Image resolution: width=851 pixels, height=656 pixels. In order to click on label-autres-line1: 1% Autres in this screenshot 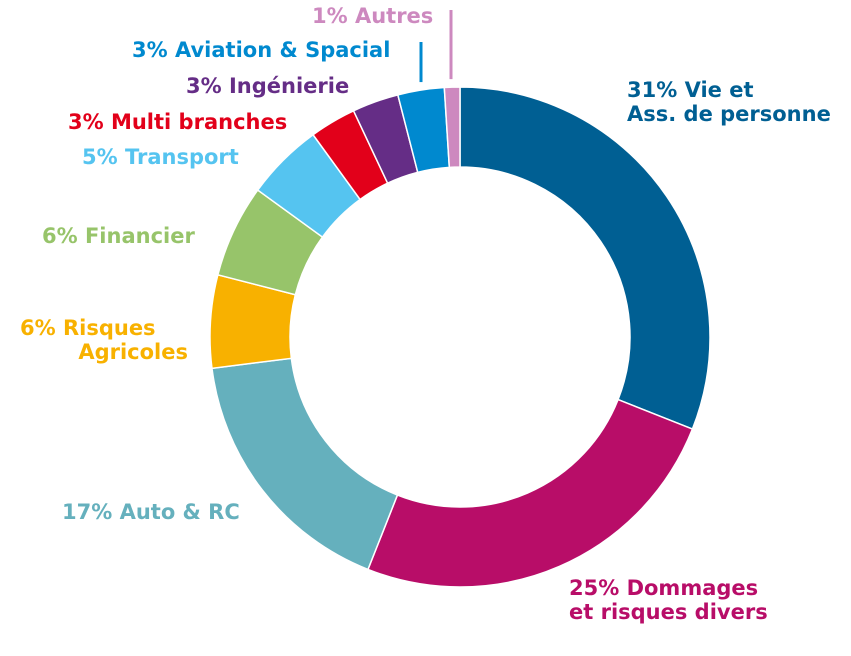, I will do `click(373, 16)`.